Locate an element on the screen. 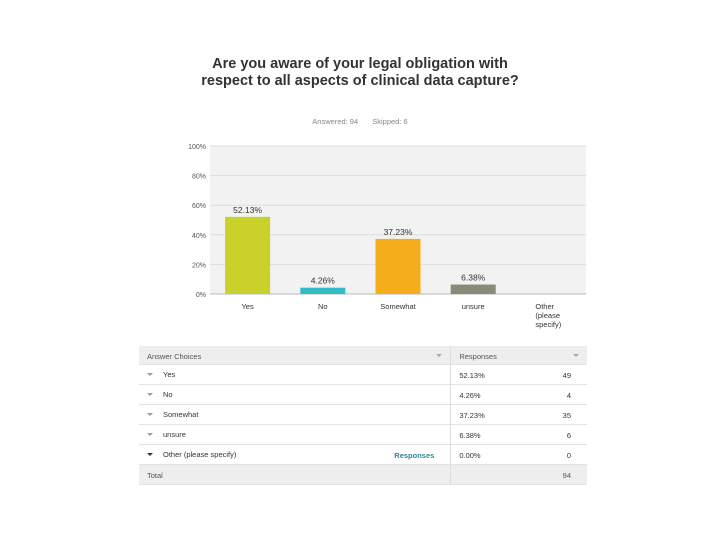 The image size is (720, 540). y-tick-label: 80% is located at coordinates (199, 177).